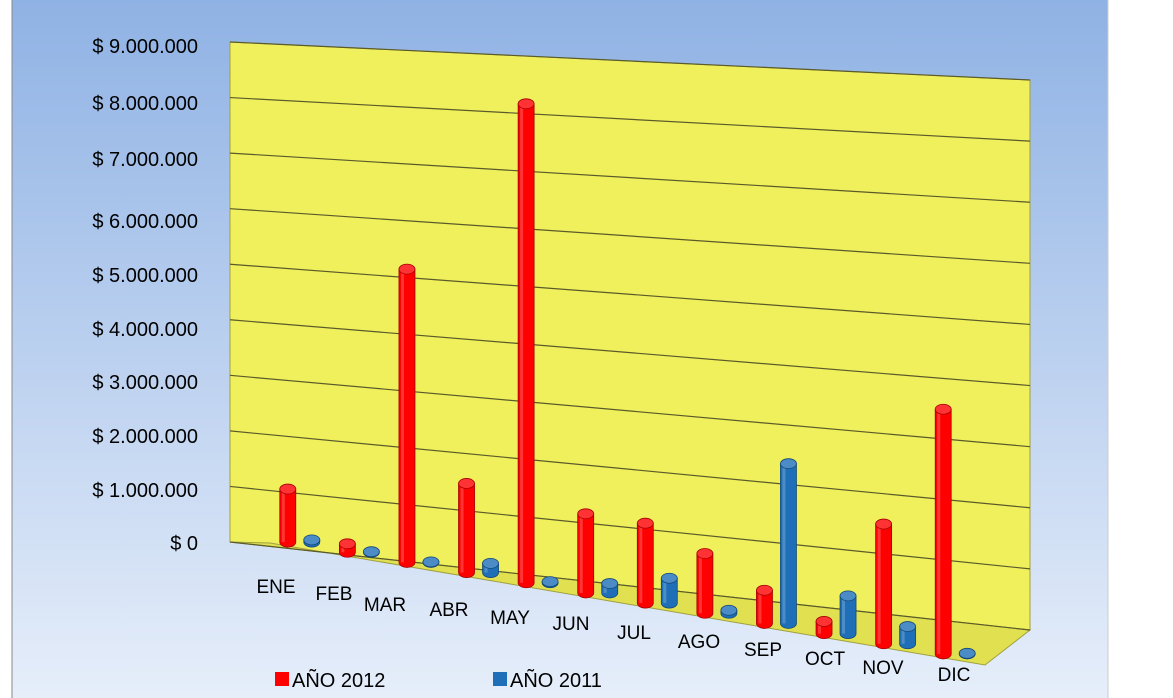  What do you see at coordinates (283, 516) in the screenshot?
I see `bar-a-o-2012-ene-highlight` at bounding box center [283, 516].